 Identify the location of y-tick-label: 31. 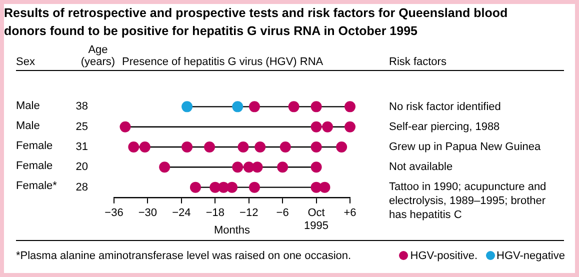
(82, 147).